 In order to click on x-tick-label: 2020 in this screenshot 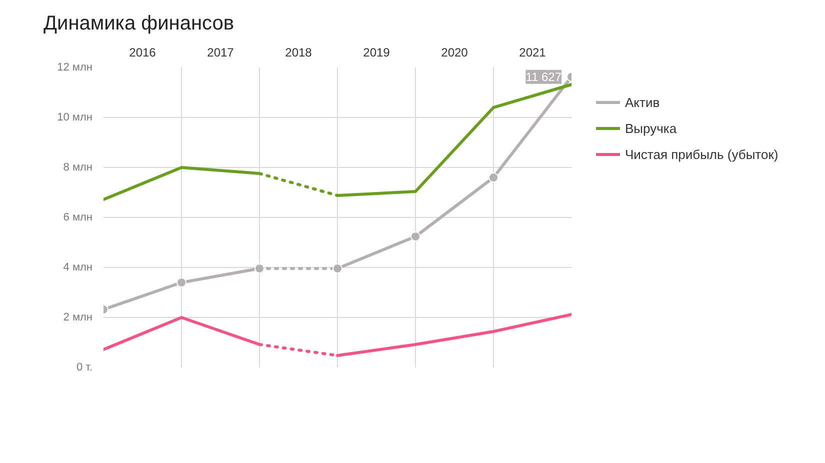, I will do `click(454, 53)`.